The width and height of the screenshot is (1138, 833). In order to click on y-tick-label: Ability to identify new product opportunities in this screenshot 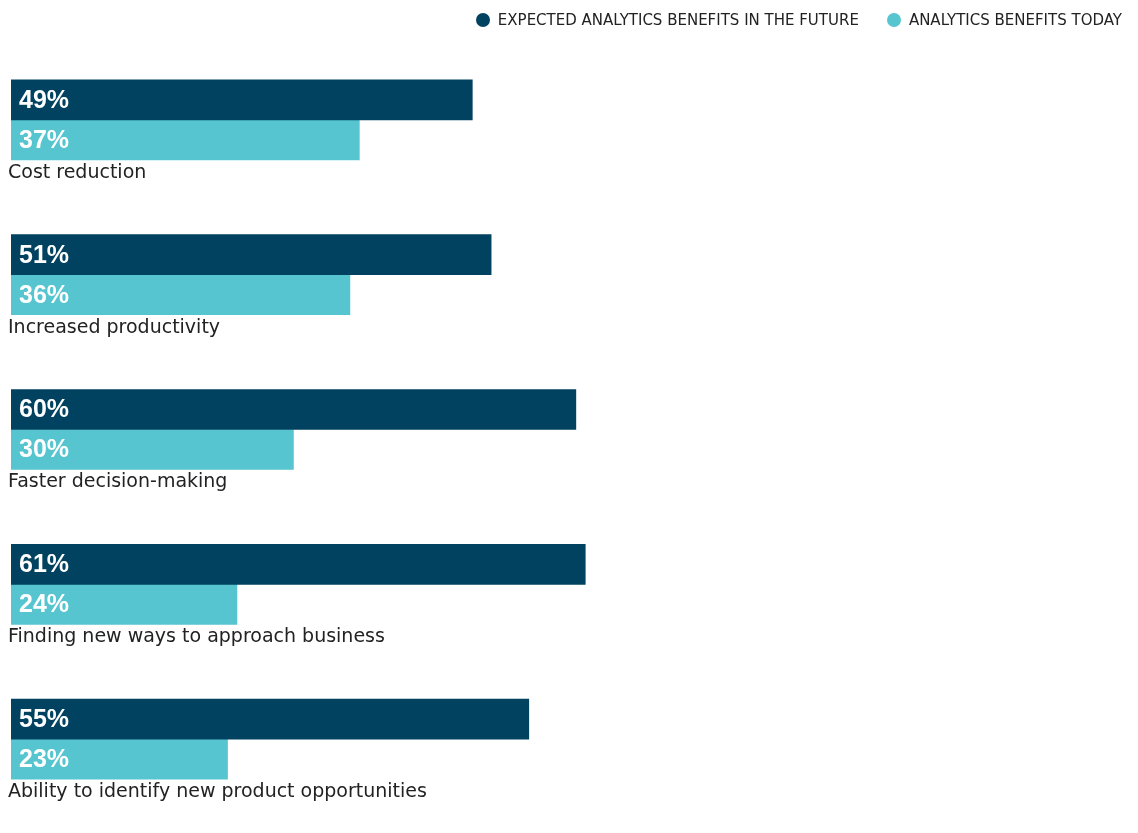, I will do `click(217, 790)`.